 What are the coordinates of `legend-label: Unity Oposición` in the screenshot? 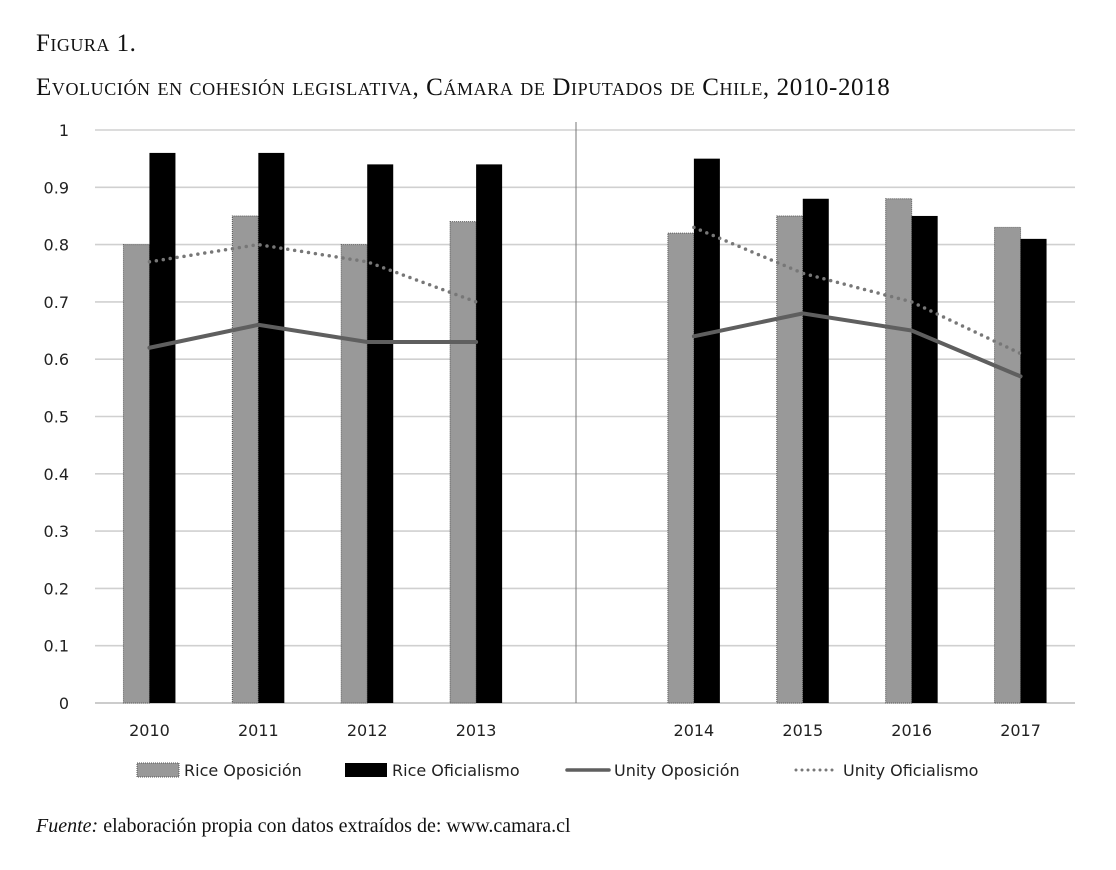 It's located at (677, 770).